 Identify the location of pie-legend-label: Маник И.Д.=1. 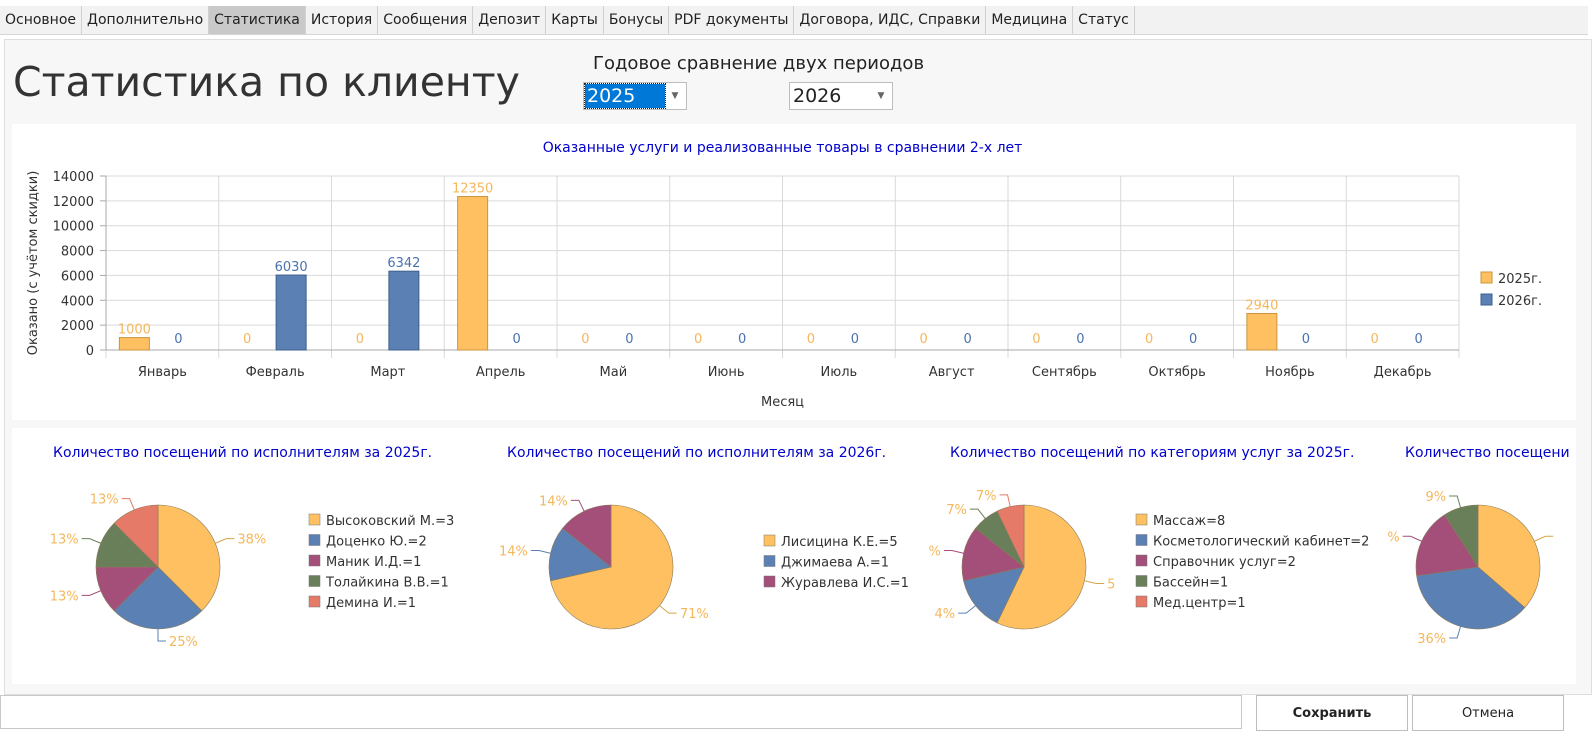
(373, 562).